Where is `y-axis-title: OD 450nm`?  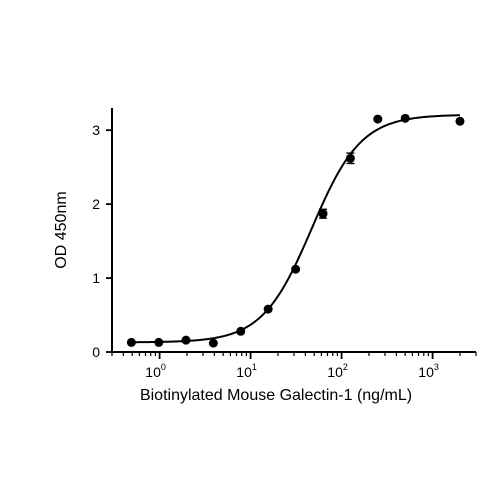
y-axis-title: OD 450nm is located at coordinates (61, 229).